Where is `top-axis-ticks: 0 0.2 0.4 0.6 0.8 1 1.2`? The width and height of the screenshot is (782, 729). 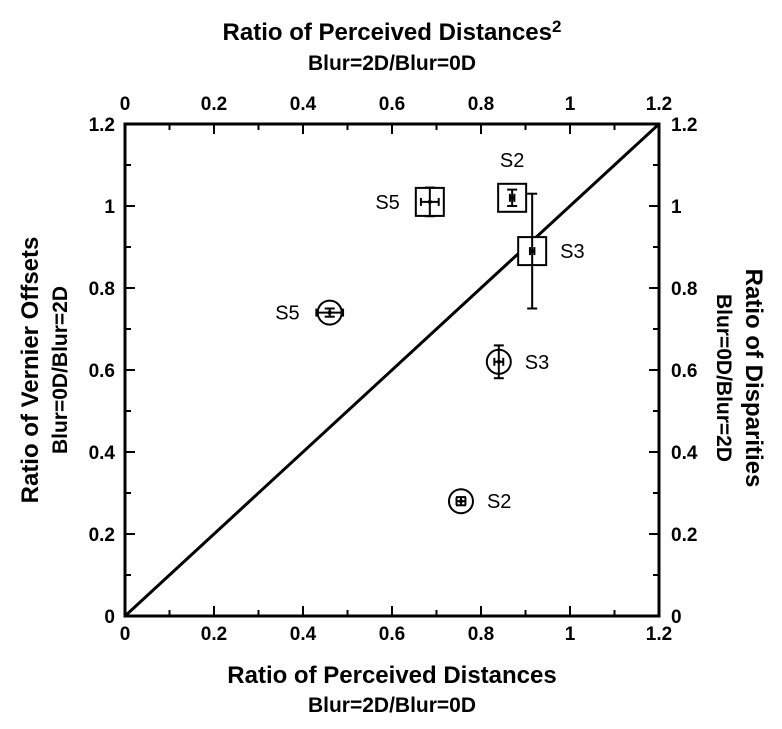 top-axis-ticks: 0 0.2 0.4 0.6 0.8 1 1.2 is located at coordinates (396, 114).